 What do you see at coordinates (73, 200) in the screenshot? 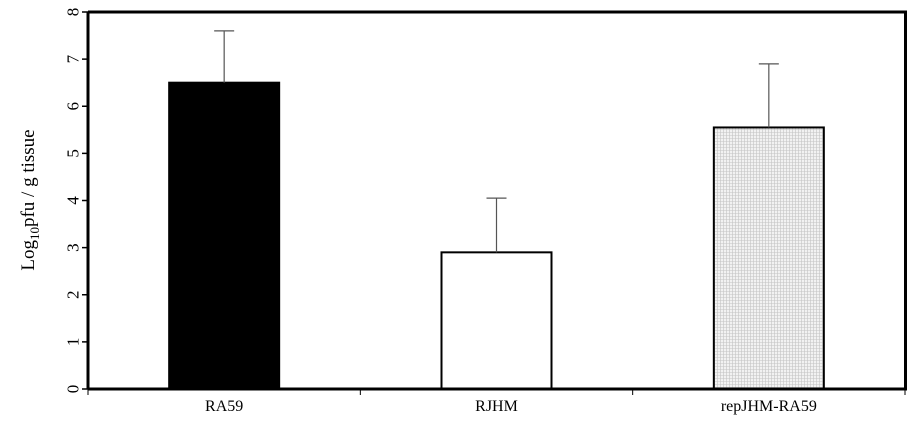
I see `y-tick-label-4: 4` at bounding box center [73, 200].